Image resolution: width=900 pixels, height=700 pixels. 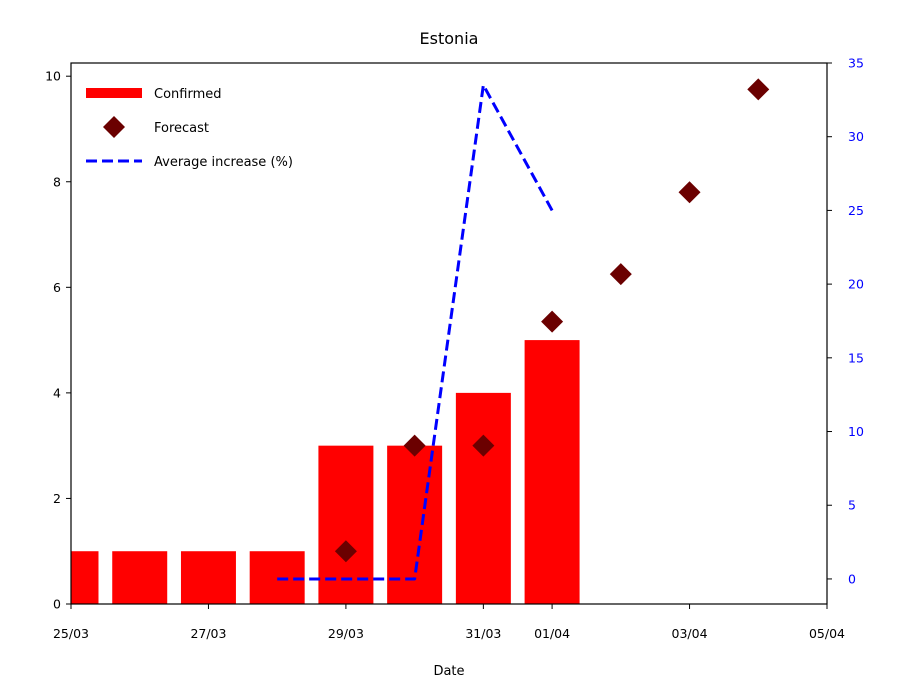 What do you see at coordinates (690, 633) in the screenshot?
I see `x-tick-label: 03/04` at bounding box center [690, 633].